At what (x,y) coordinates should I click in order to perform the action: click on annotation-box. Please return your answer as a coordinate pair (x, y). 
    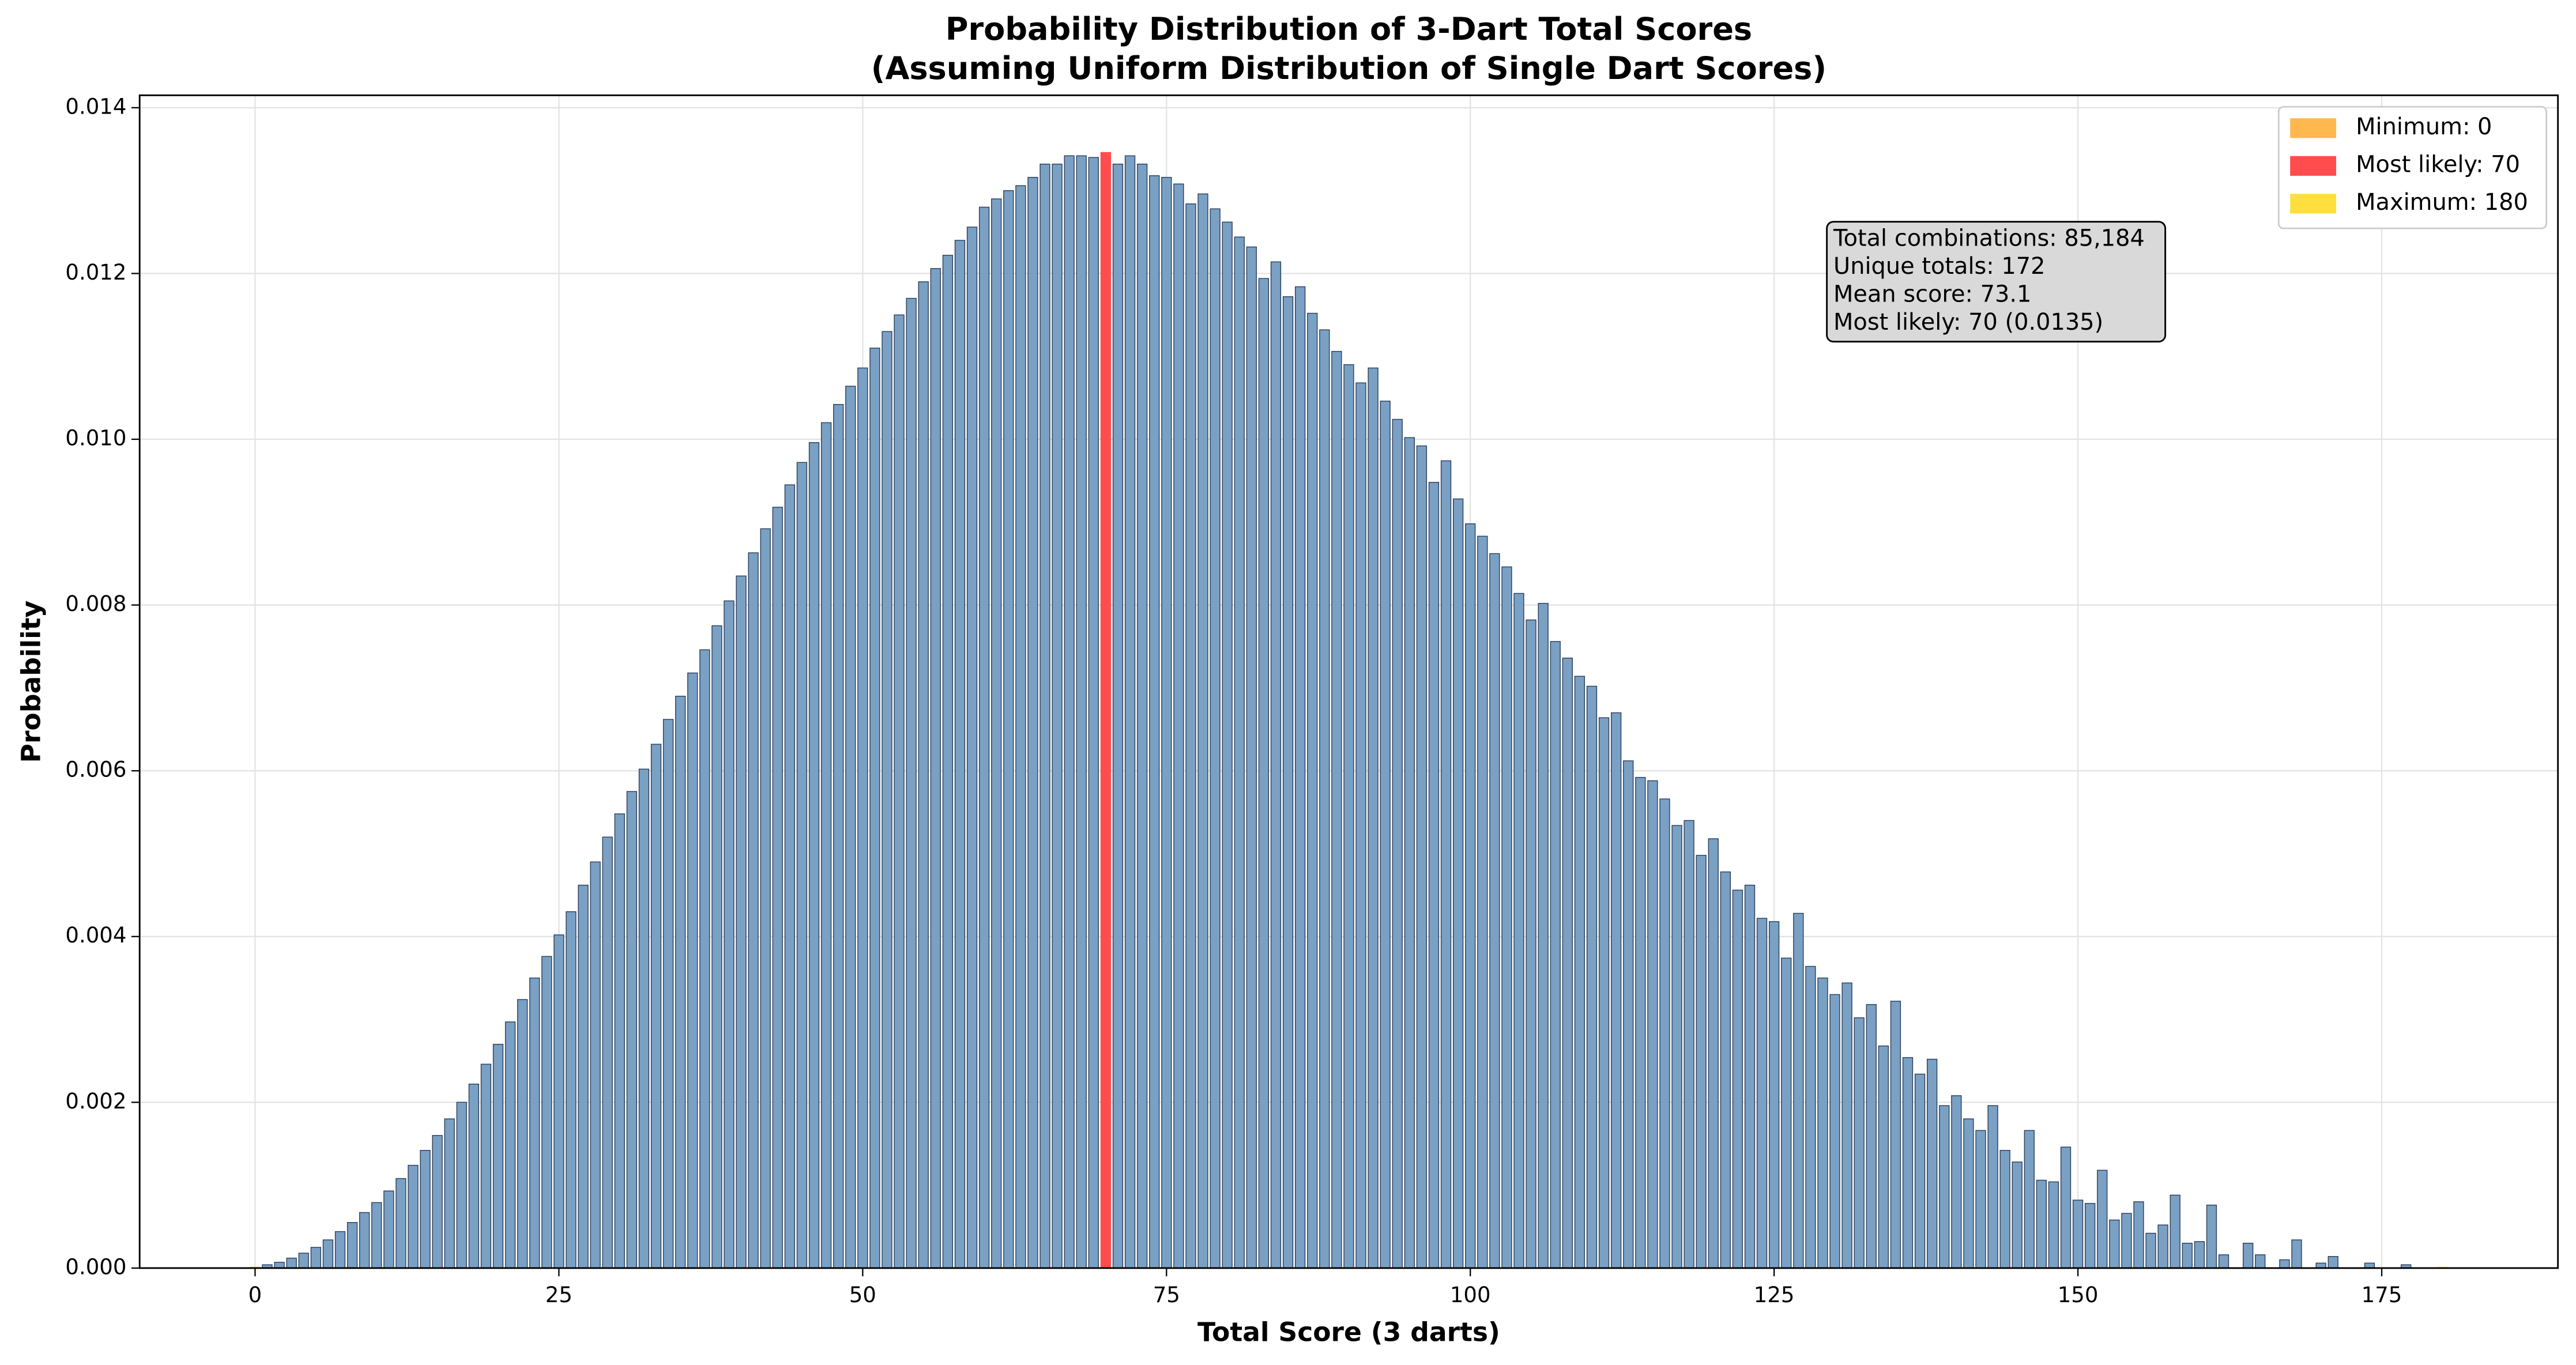
    Looking at the image, I should click on (1996, 282).